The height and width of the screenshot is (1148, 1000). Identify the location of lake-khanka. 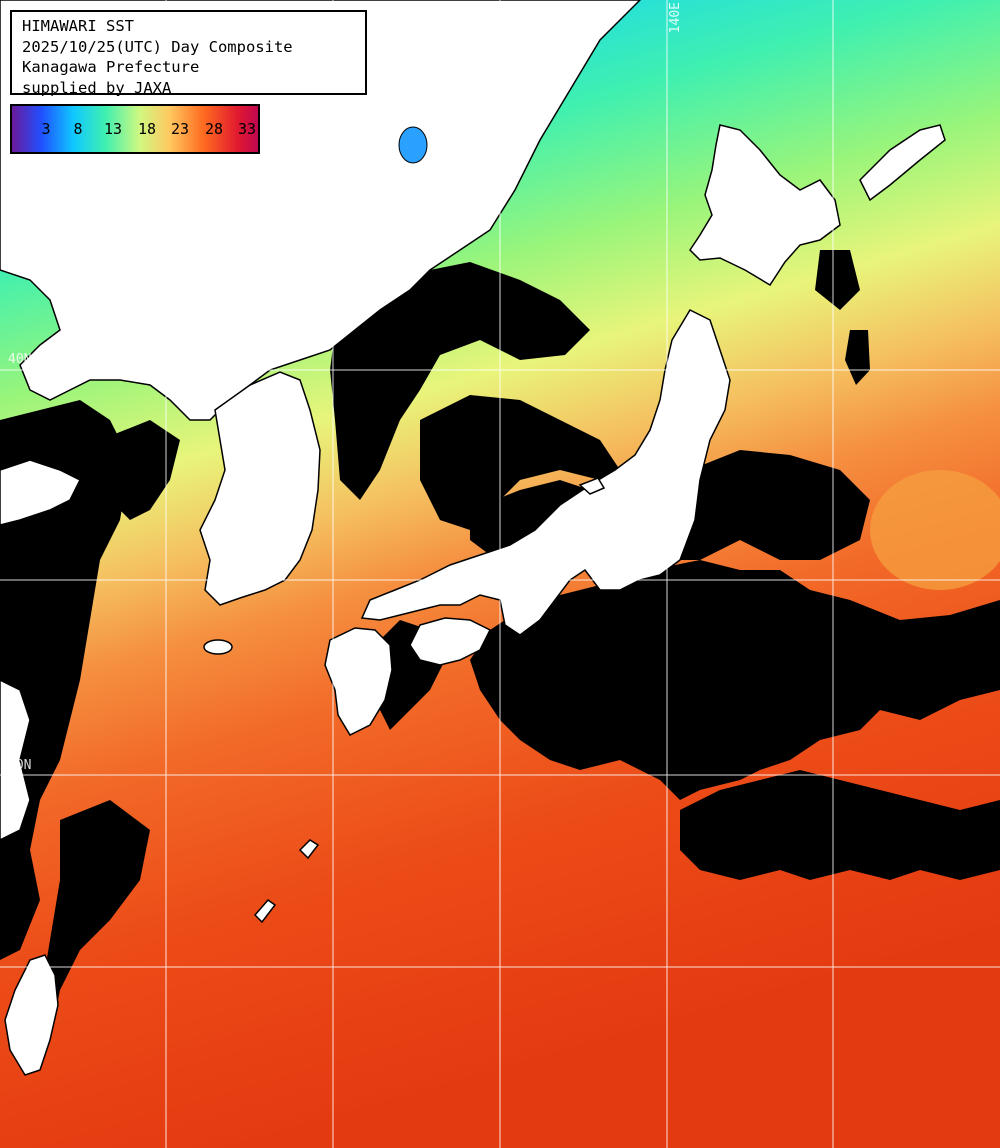
(413, 145).